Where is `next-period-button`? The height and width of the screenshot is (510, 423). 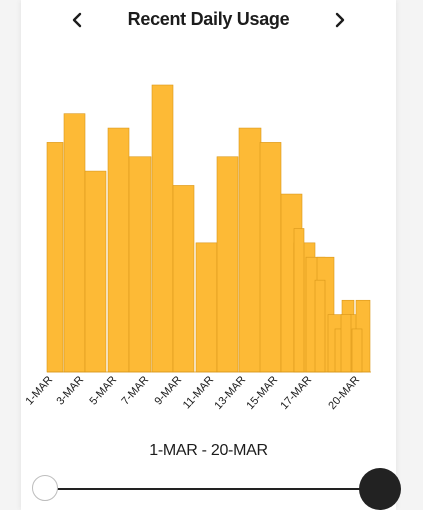
next-period-button is located at coordinates (340, 20).